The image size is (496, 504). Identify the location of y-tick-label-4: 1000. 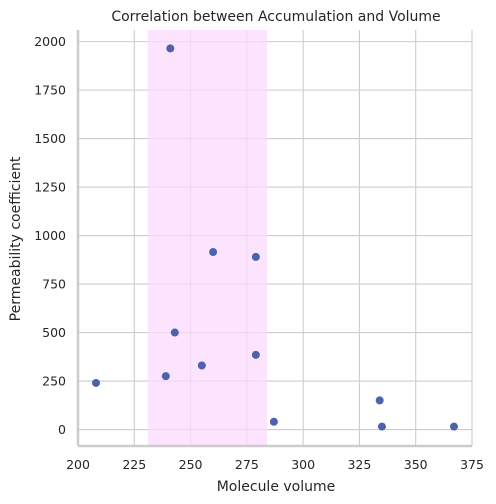
(50, 235).